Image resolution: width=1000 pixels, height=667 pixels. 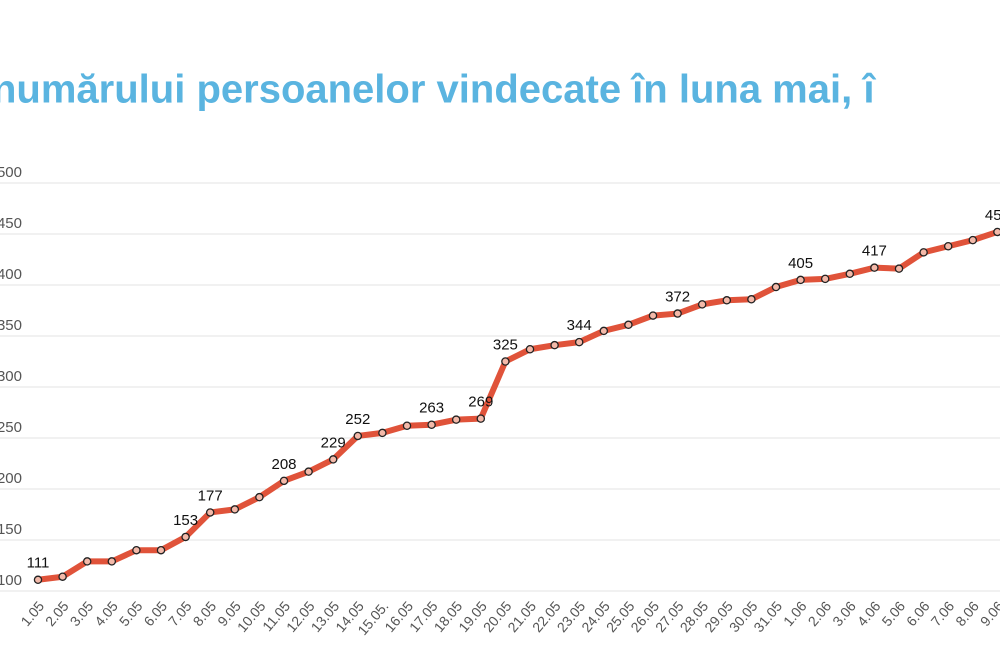 What do you see at coordinates (505, 344) in the screenshot?
I see `data-label: 325` at bounding box center [505, 344].